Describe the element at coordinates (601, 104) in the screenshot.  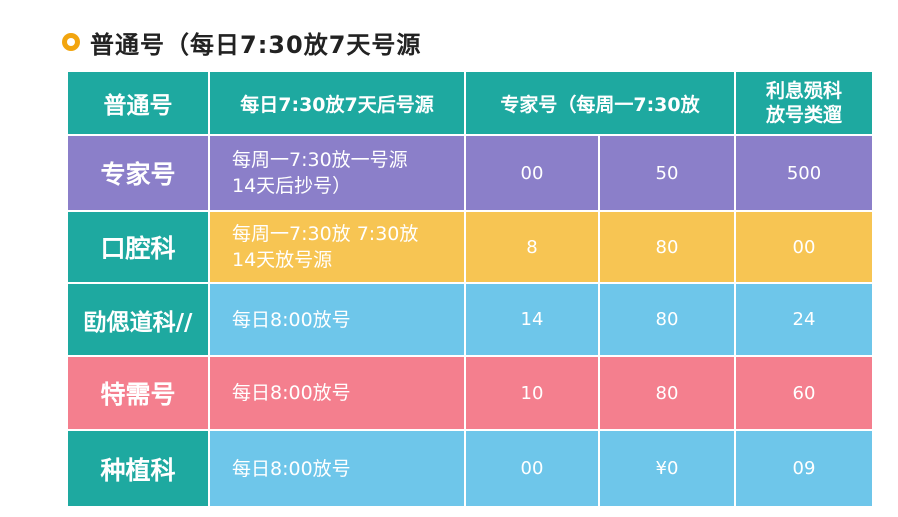
I see `header-cell-expert: 专家号（每周一7:30放` at that location.